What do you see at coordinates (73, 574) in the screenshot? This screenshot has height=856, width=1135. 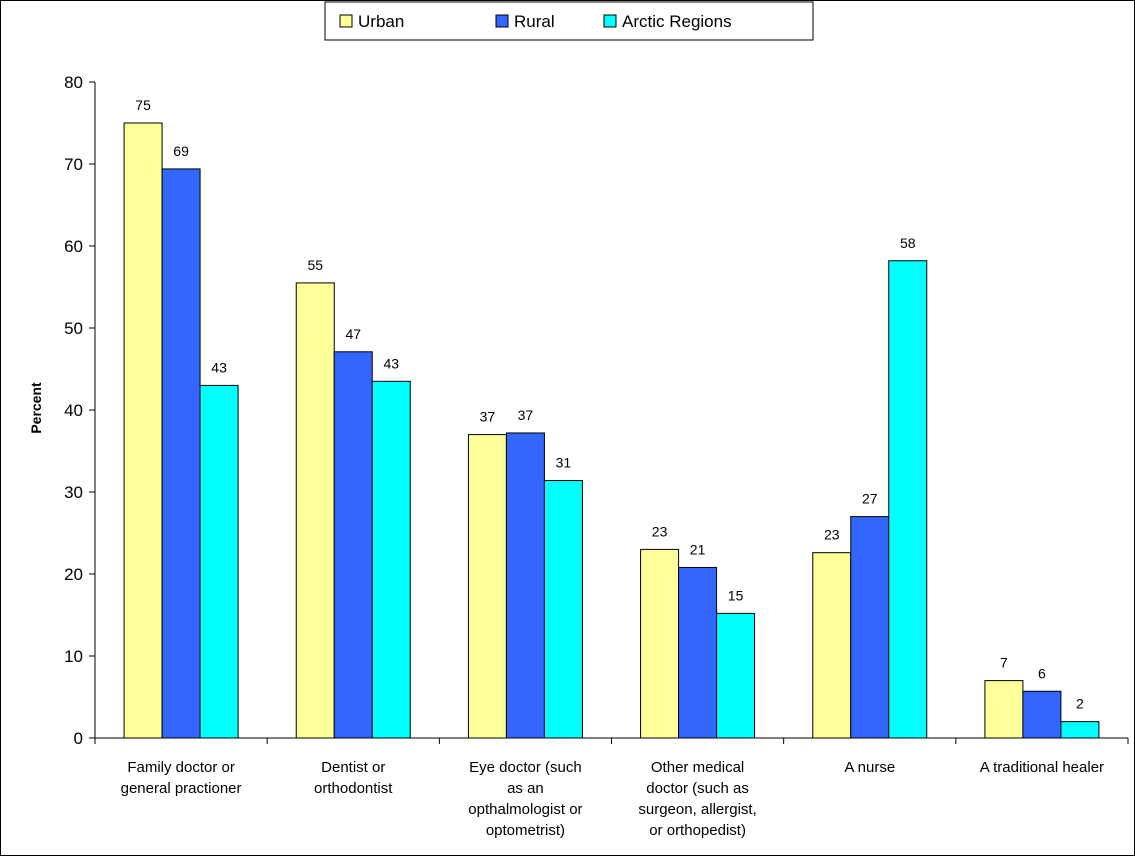 I see `y-tick-label: 20` at bounding box center [73, 574].